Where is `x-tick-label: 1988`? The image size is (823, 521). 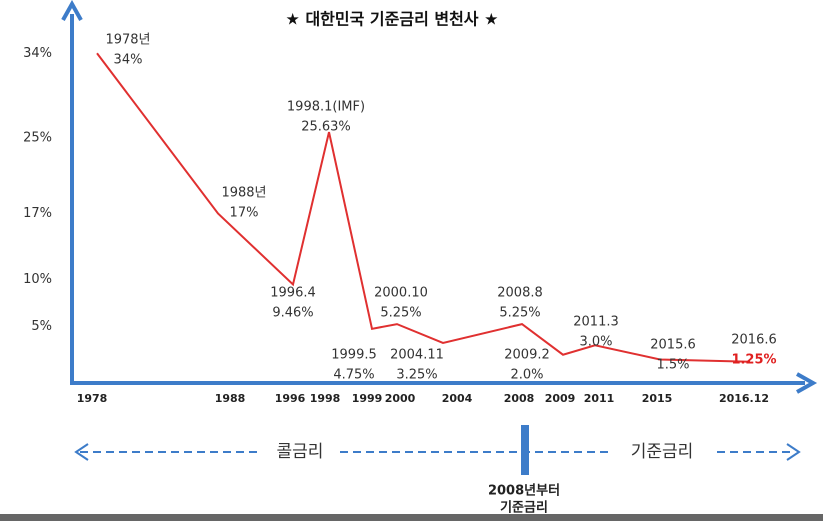
x-tick-label: 1988 is located at coordinates (230, 398).